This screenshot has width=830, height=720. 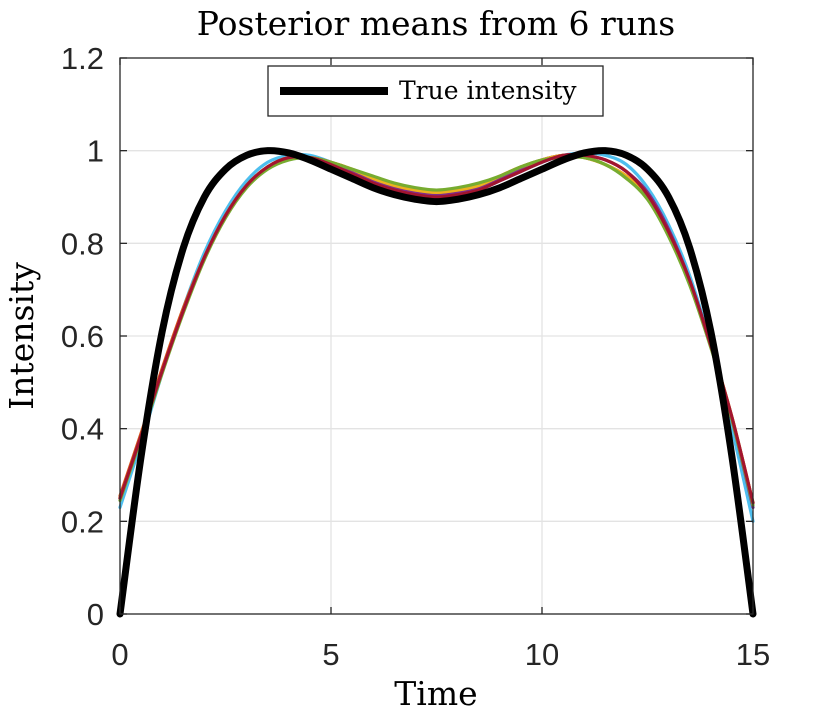 I want to click on y-tick-label: 1.2, so click(x=82, y=58).